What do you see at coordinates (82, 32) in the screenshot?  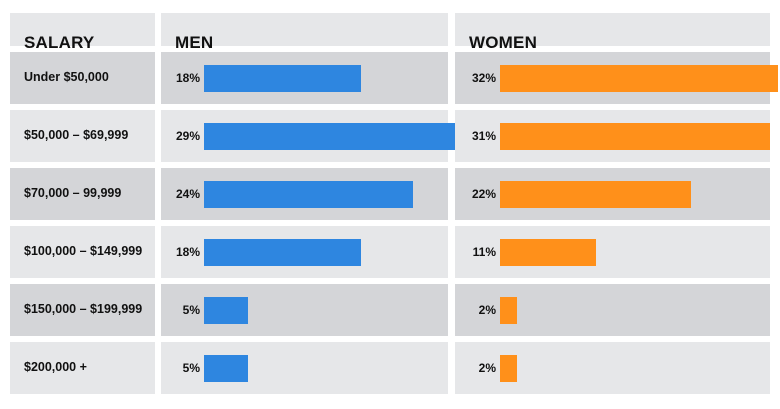 I see `header-salary: SALARY` at bounding box center [82, 32].